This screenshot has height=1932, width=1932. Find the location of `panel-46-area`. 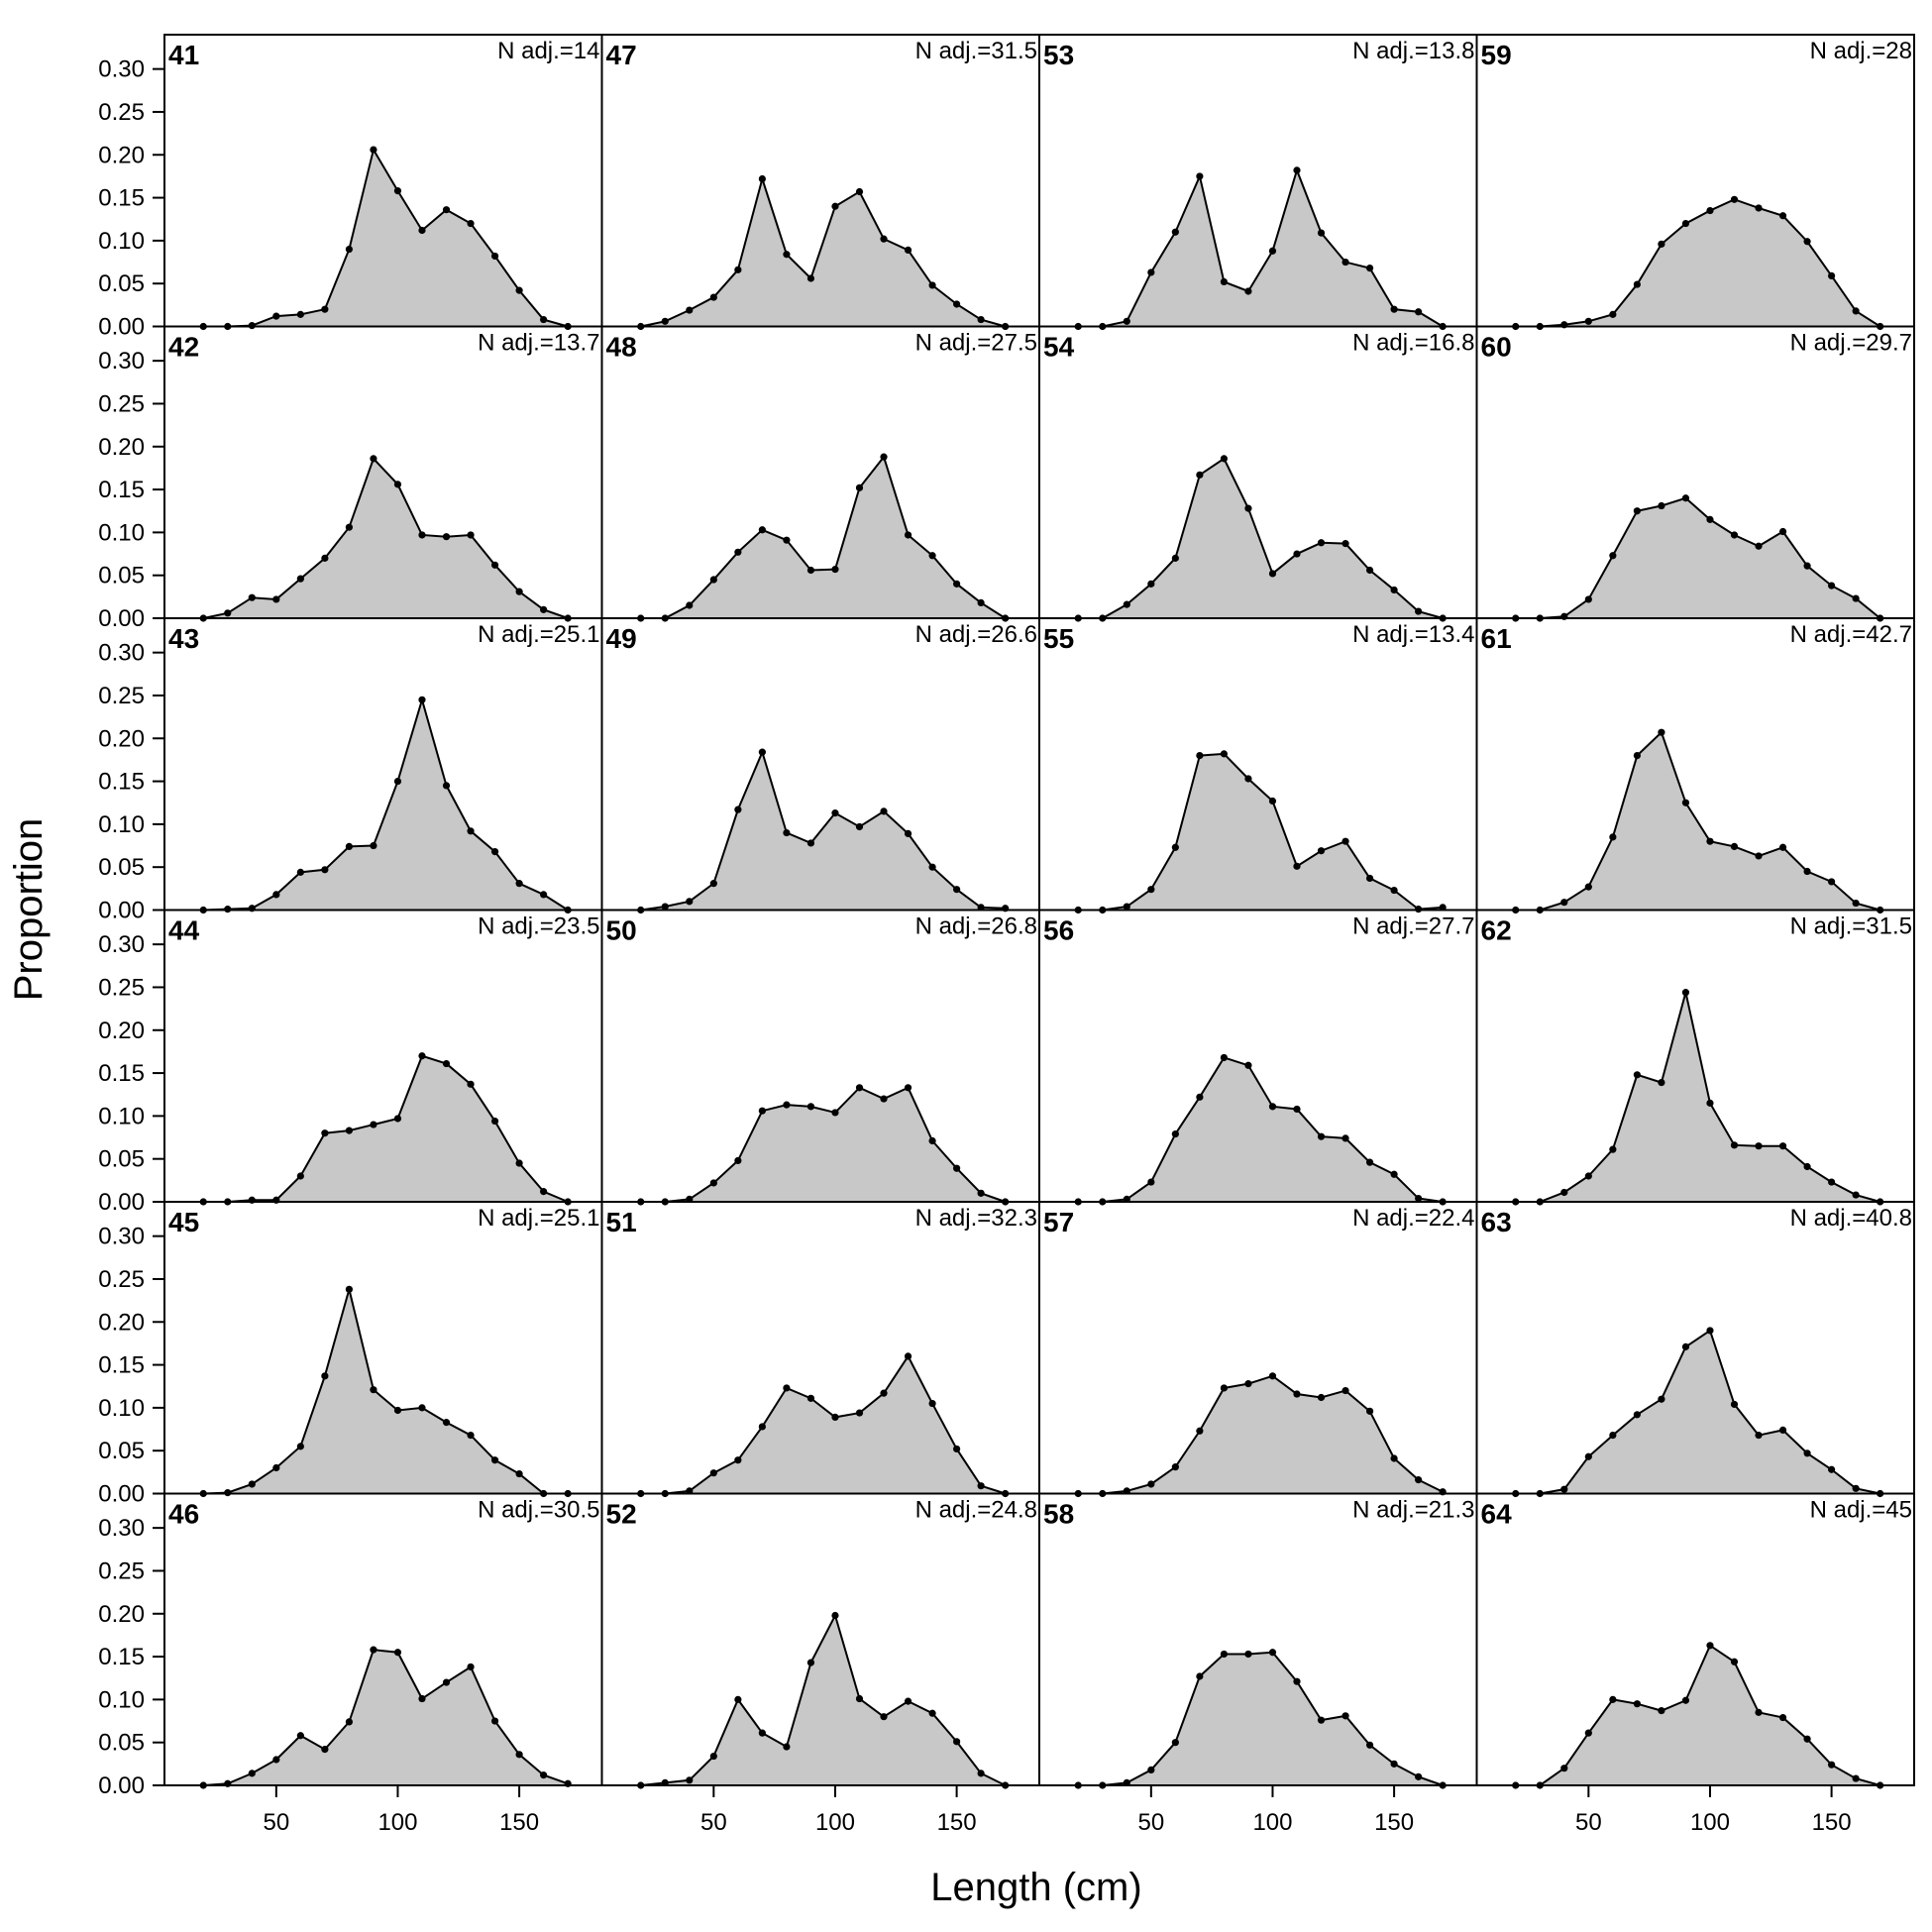

panel-46-area is located at coordinates (386, 1717).